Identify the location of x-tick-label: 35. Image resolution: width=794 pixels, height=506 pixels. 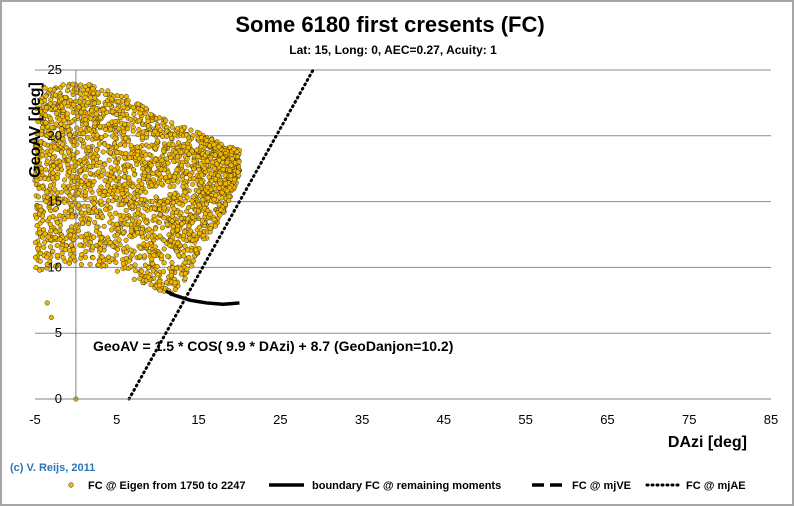
(362, 419).